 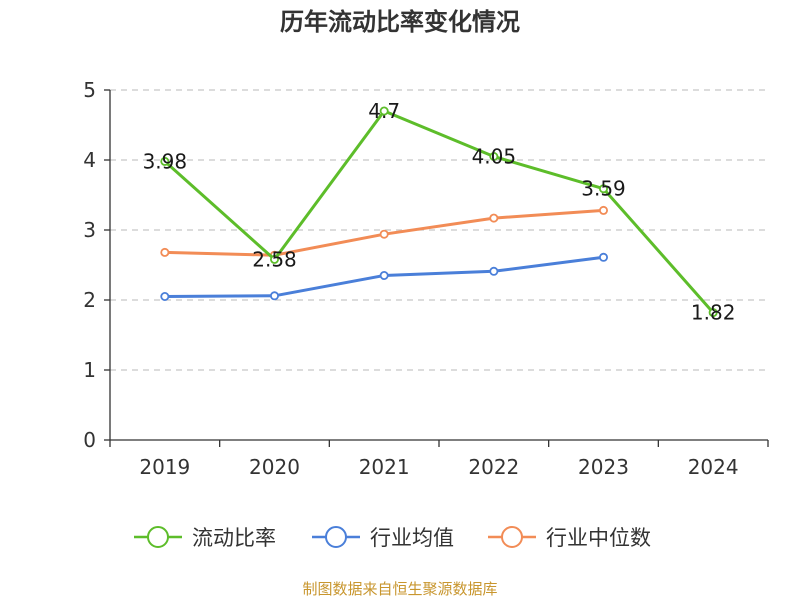 I want to click on legend: 流动比率 行业均值 行业中位数, so click(x=392, y=538).